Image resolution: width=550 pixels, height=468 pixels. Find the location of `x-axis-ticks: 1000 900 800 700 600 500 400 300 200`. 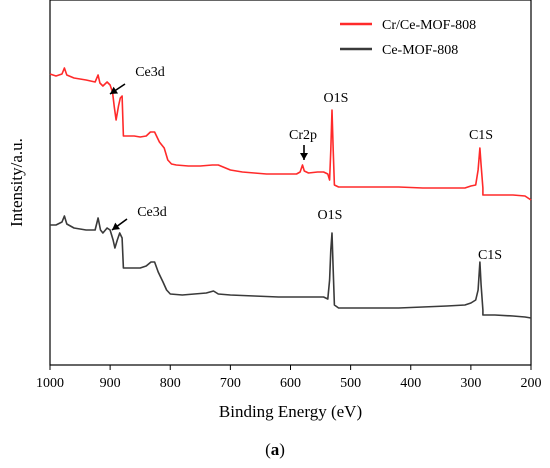

x-axis-ticks: 1000 900 800 700 600 500 400 300 200 is located at coordinates (289, 378).